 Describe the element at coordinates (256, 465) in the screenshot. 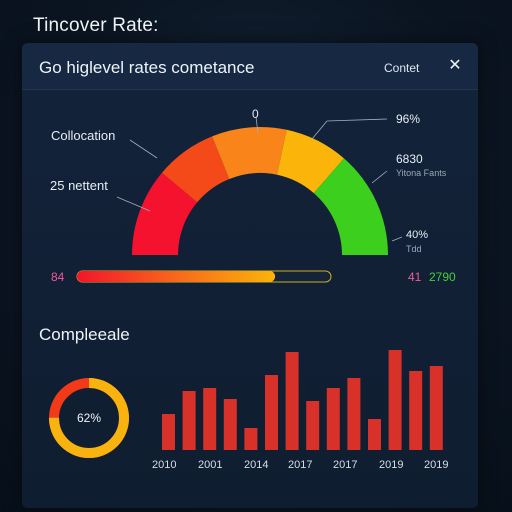

I see `x-tick-label: 2014` at that location.